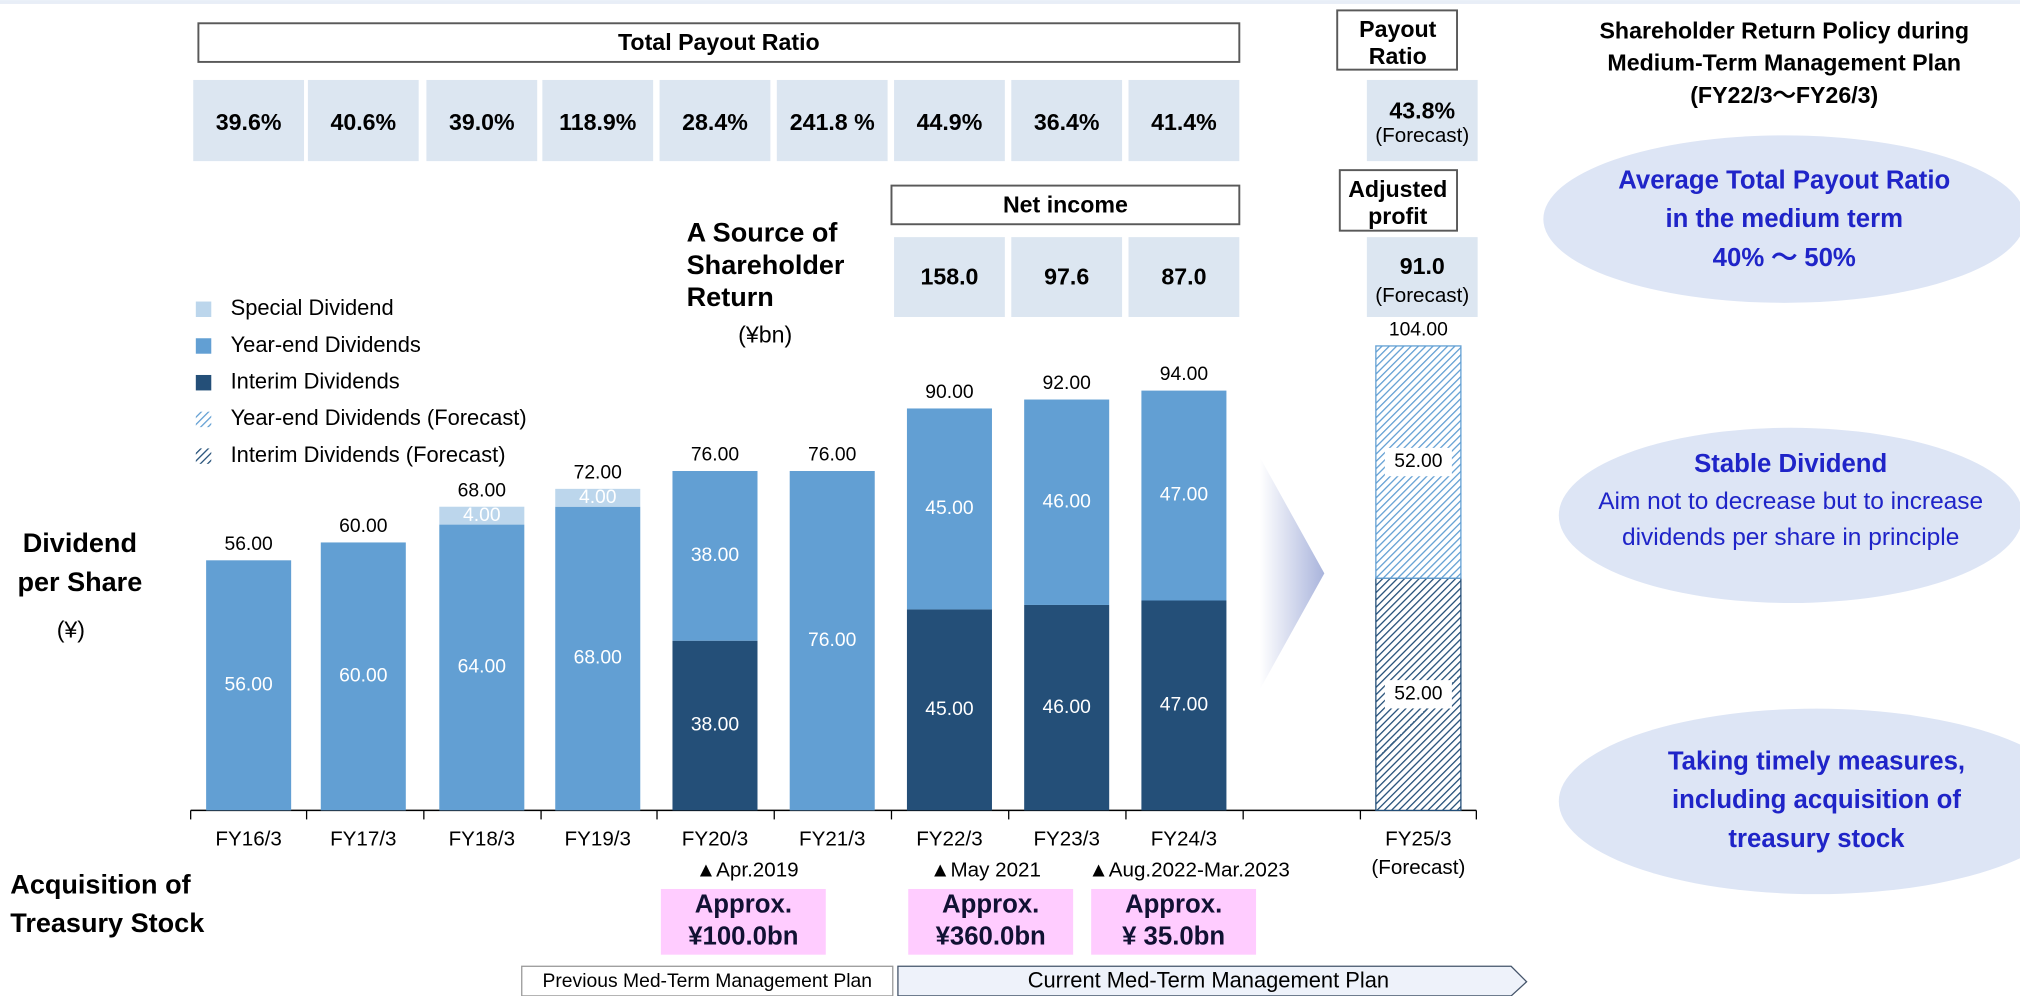  Describe the element at coordinates (100, 885) in the screenshot. I see `treasury-title: Acquisition of` at that location.